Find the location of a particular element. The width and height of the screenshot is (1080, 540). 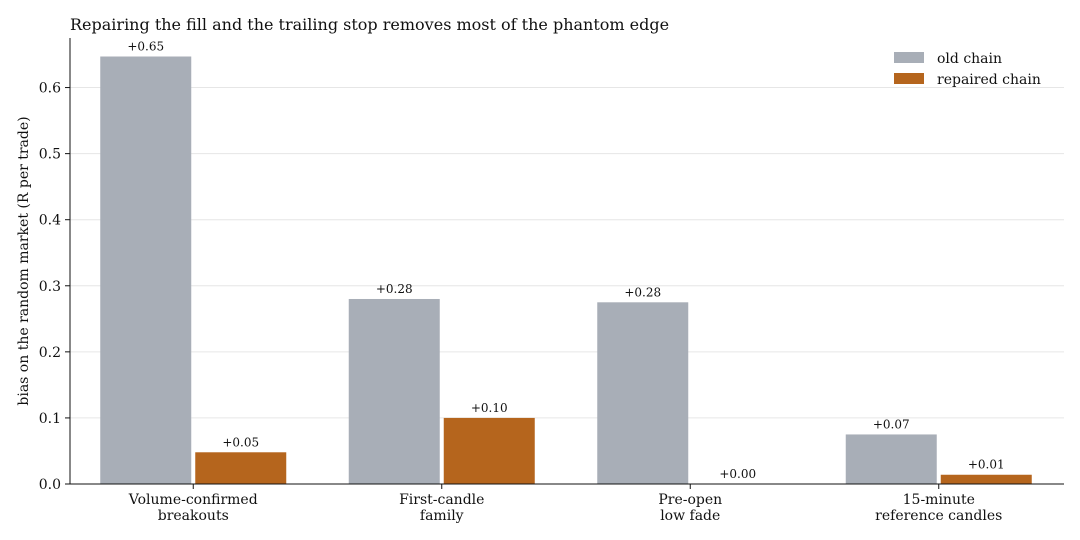

y-axis-label: bias on the random market (R per trade) is located at coordinates (24, 260).